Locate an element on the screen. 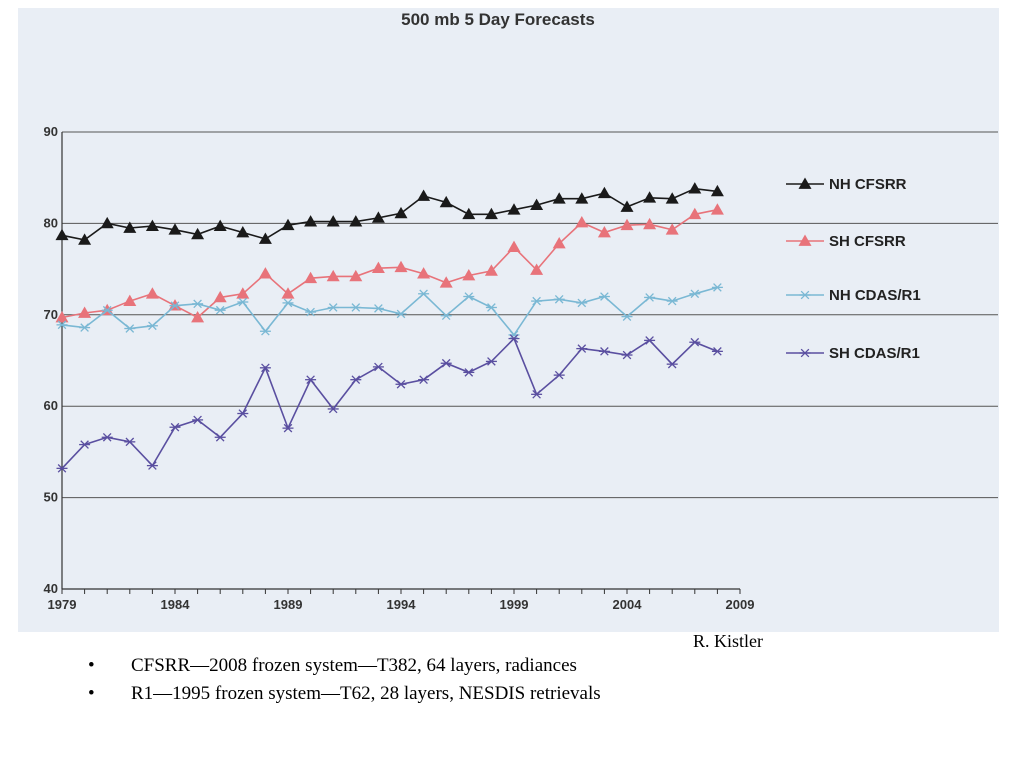 The height and width of the screenshot is (768, 1024). x-tick-label: 1999 is located at coordinates (514, 604).